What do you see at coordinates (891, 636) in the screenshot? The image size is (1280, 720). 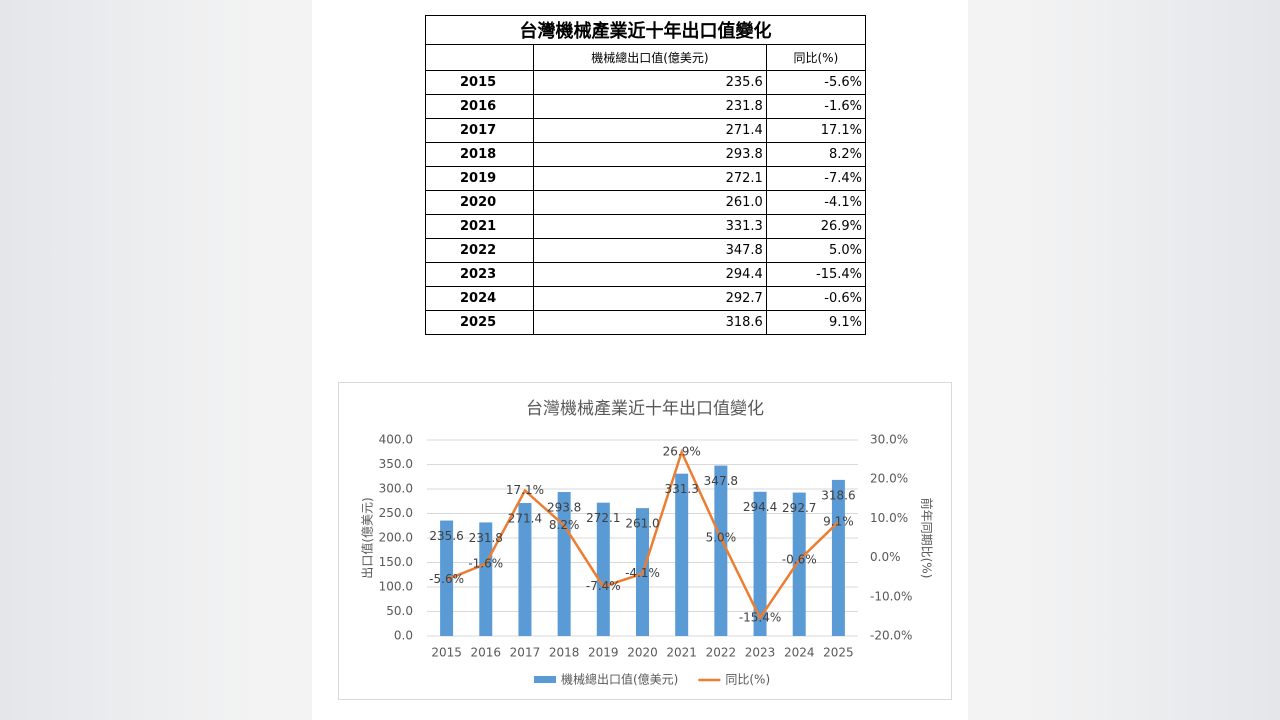 I see `y2-tick-label: -20.0%` at bounding box center [891, 636].